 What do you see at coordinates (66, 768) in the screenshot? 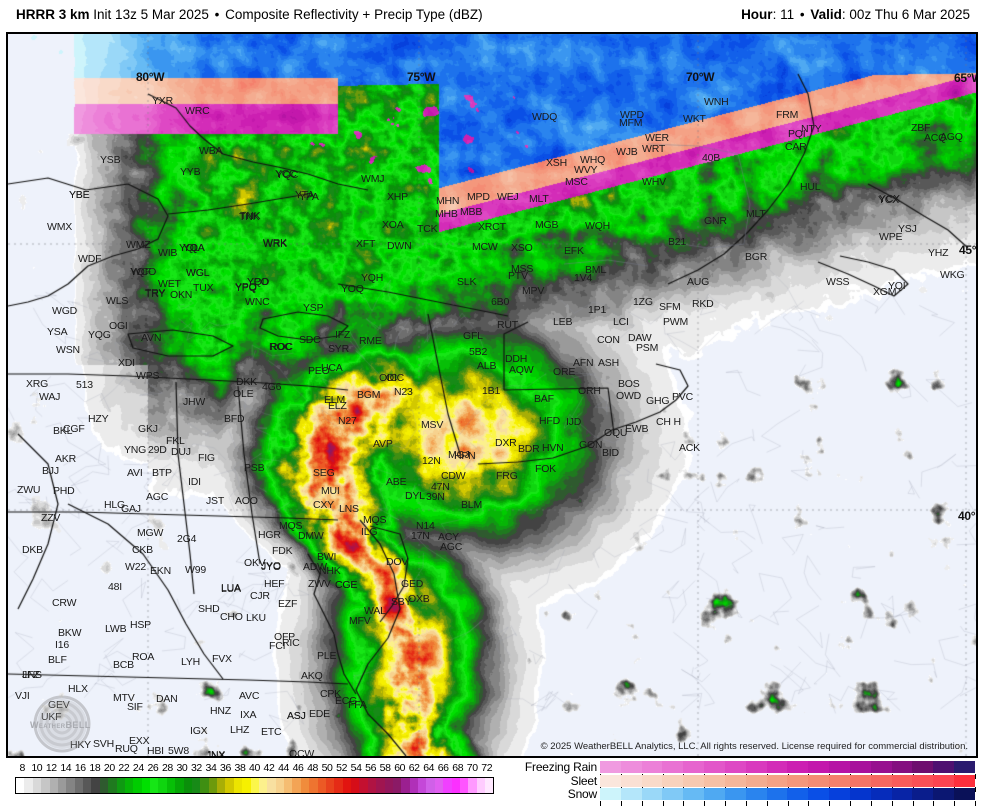
I see `dbz-tick: 14` at bounding box center [66, 768].